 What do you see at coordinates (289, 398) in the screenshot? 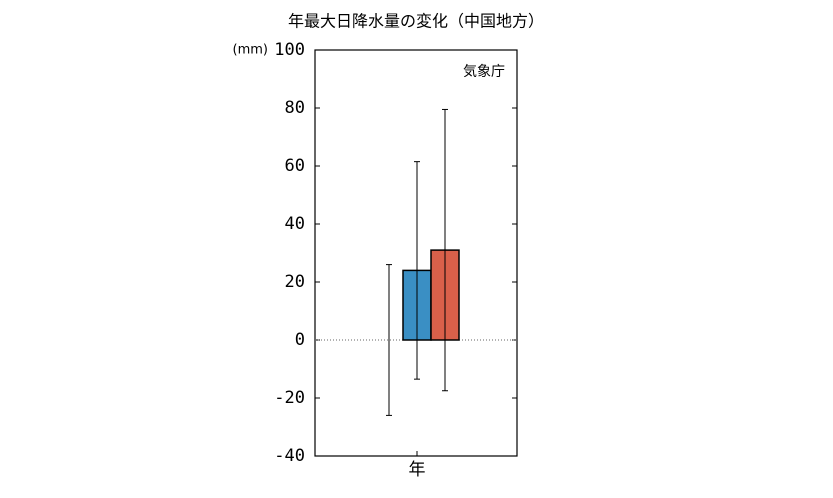
I see `y-tick-label: -20` at bounding box center [289, 398].